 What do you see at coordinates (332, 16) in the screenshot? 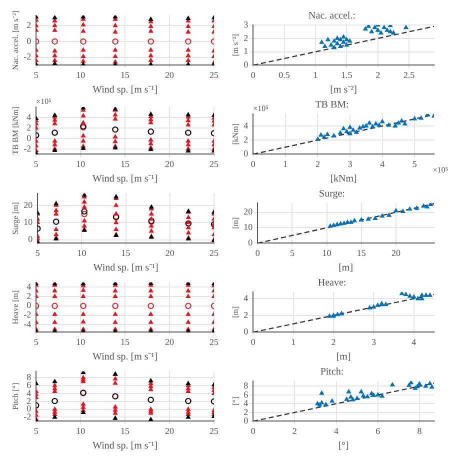
I see `chart-title: Nac. accel.:` at bounding box center [332, 16].